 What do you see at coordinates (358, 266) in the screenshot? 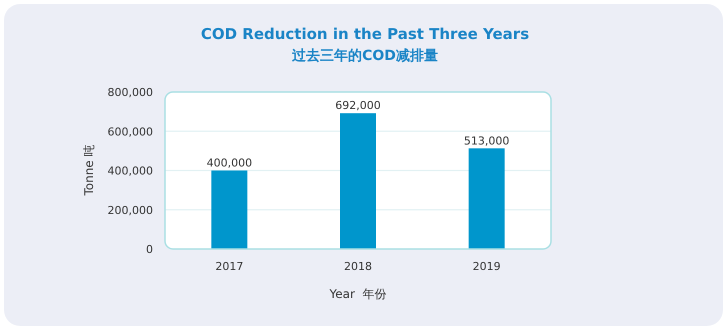
I see `x-tick-label: 2018` at bounding box center [358, 266].